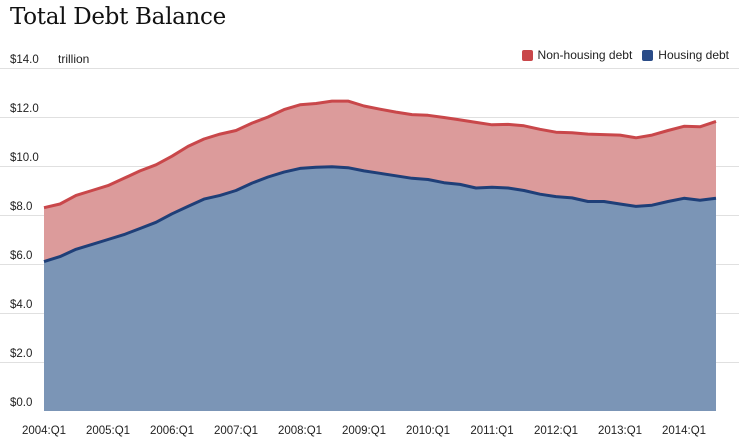 This screenshot has width=739, height=441. I want to click on legend-swatch-nonhousing, so click(527, 55).